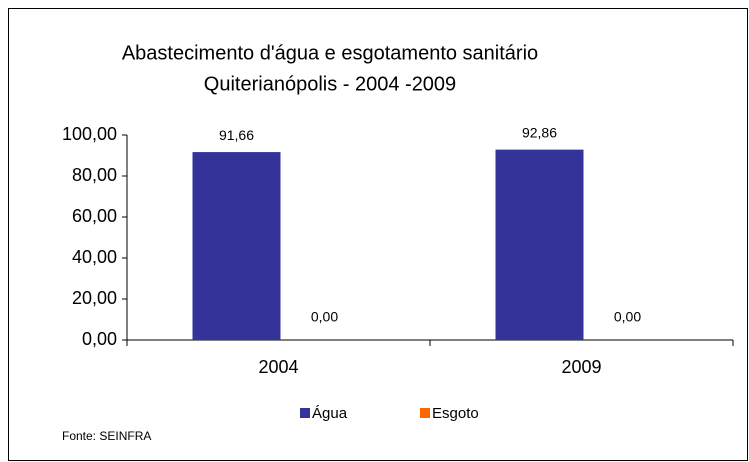  What do you see at coordinates (94, 298) in the screenshot?
I see `y-tick-label: 20,00` at bounding box center [94, 298].